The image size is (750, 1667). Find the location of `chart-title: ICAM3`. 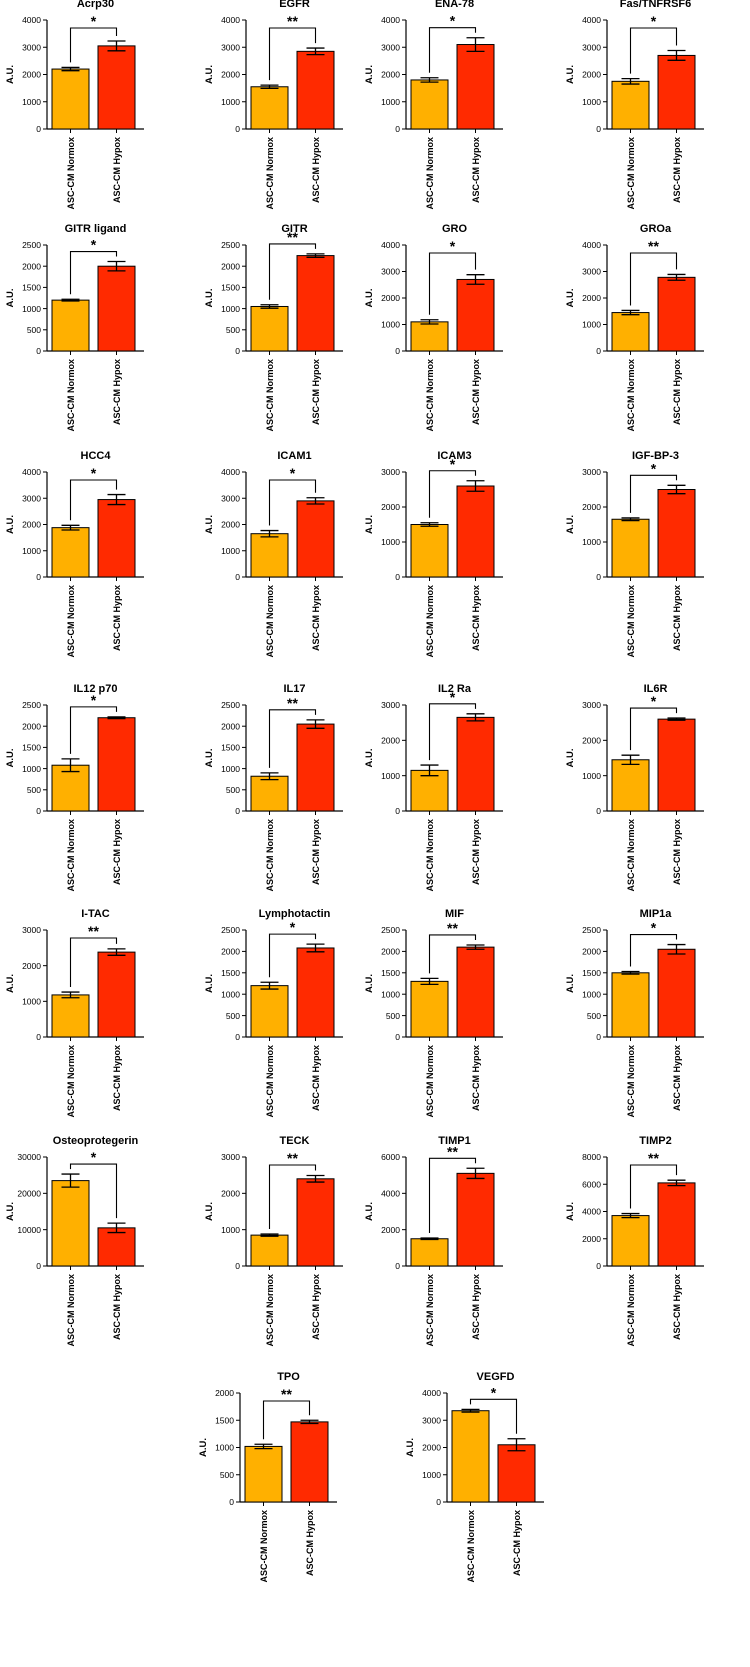

chart-title: ICAM3 is located at coordinates (454, 456).